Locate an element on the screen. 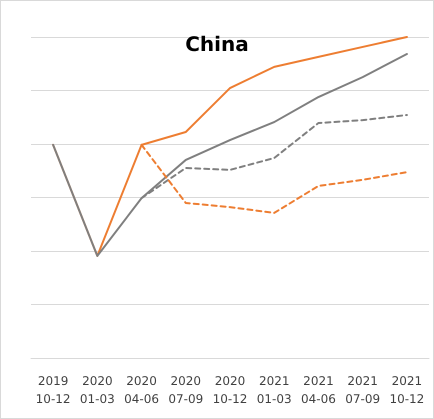 The width and height of the screenshot is (434, 419). chart-title: China is located at coordinates (217, 44).